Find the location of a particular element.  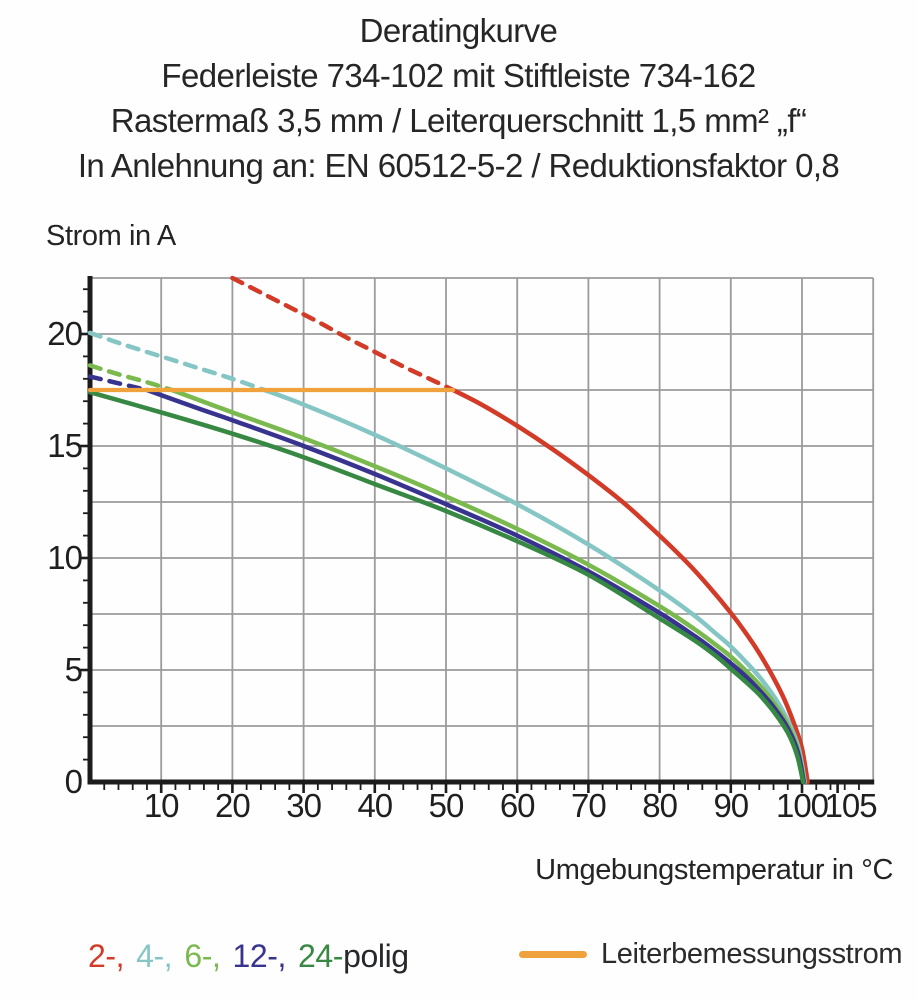

rated-current-legend: Leiterbemessungsstrom is located at coordinates (710, 954).